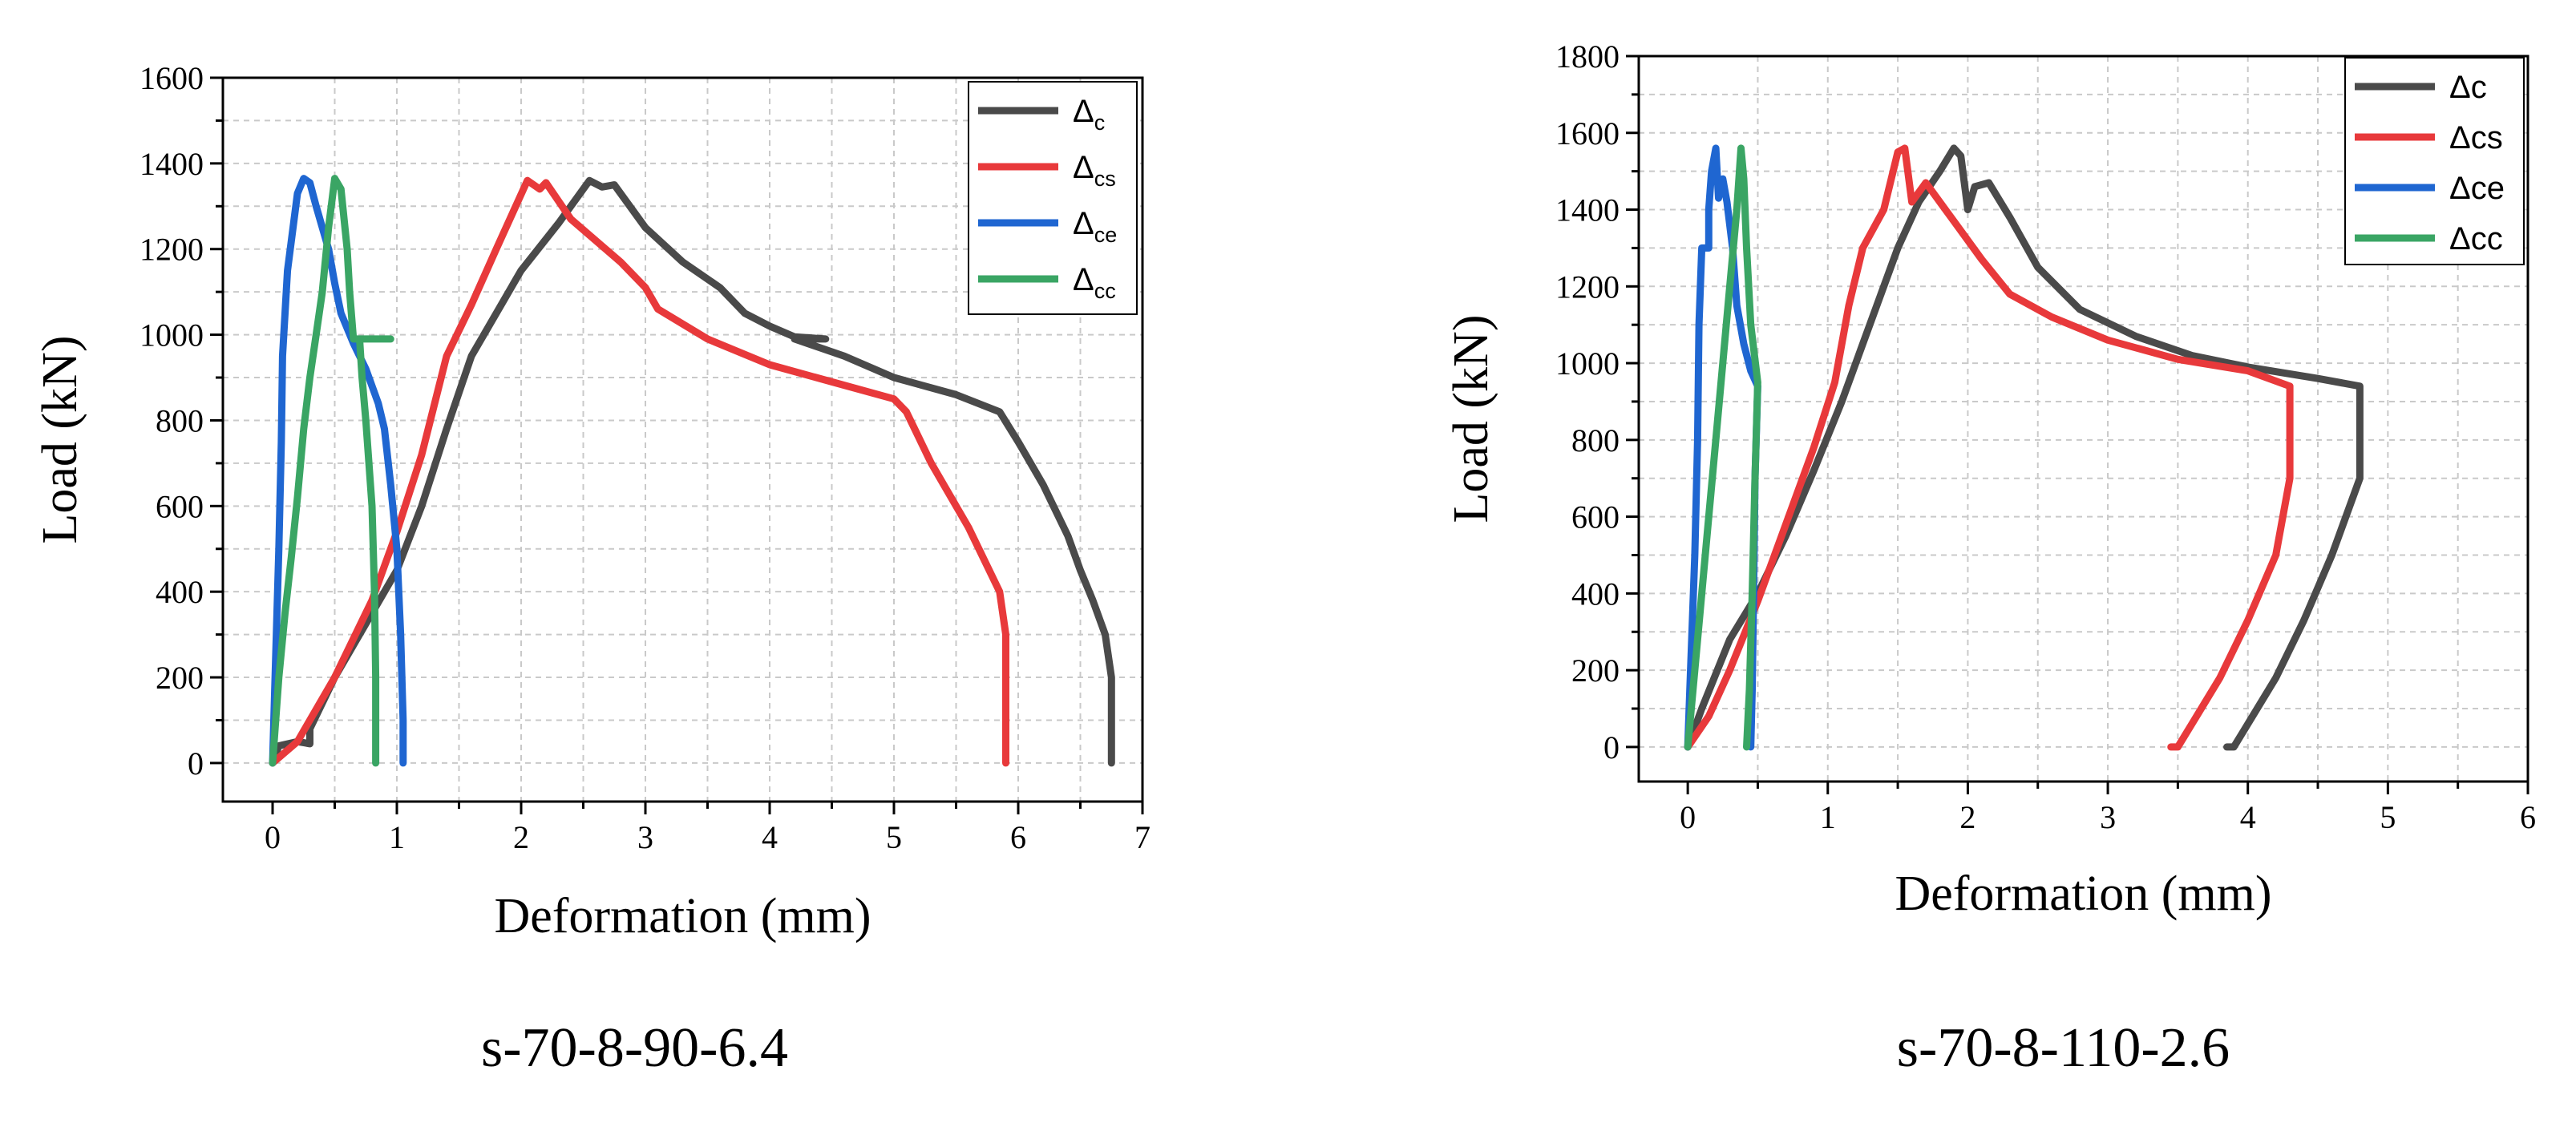  Describe the element at coordinates (1587, 56) in the screenshot. I see `y-tick-label: 1800` at that location.